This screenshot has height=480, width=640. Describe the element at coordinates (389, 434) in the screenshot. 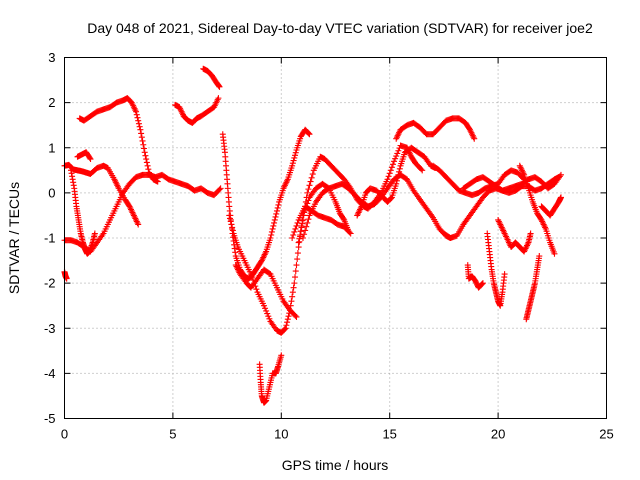

I see `x-tick-label: 15` at that location.